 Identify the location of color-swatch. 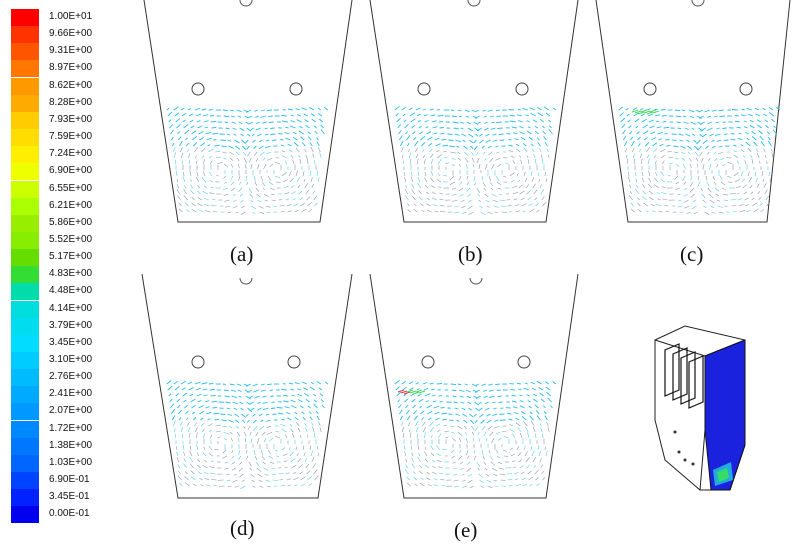
(25, 378).